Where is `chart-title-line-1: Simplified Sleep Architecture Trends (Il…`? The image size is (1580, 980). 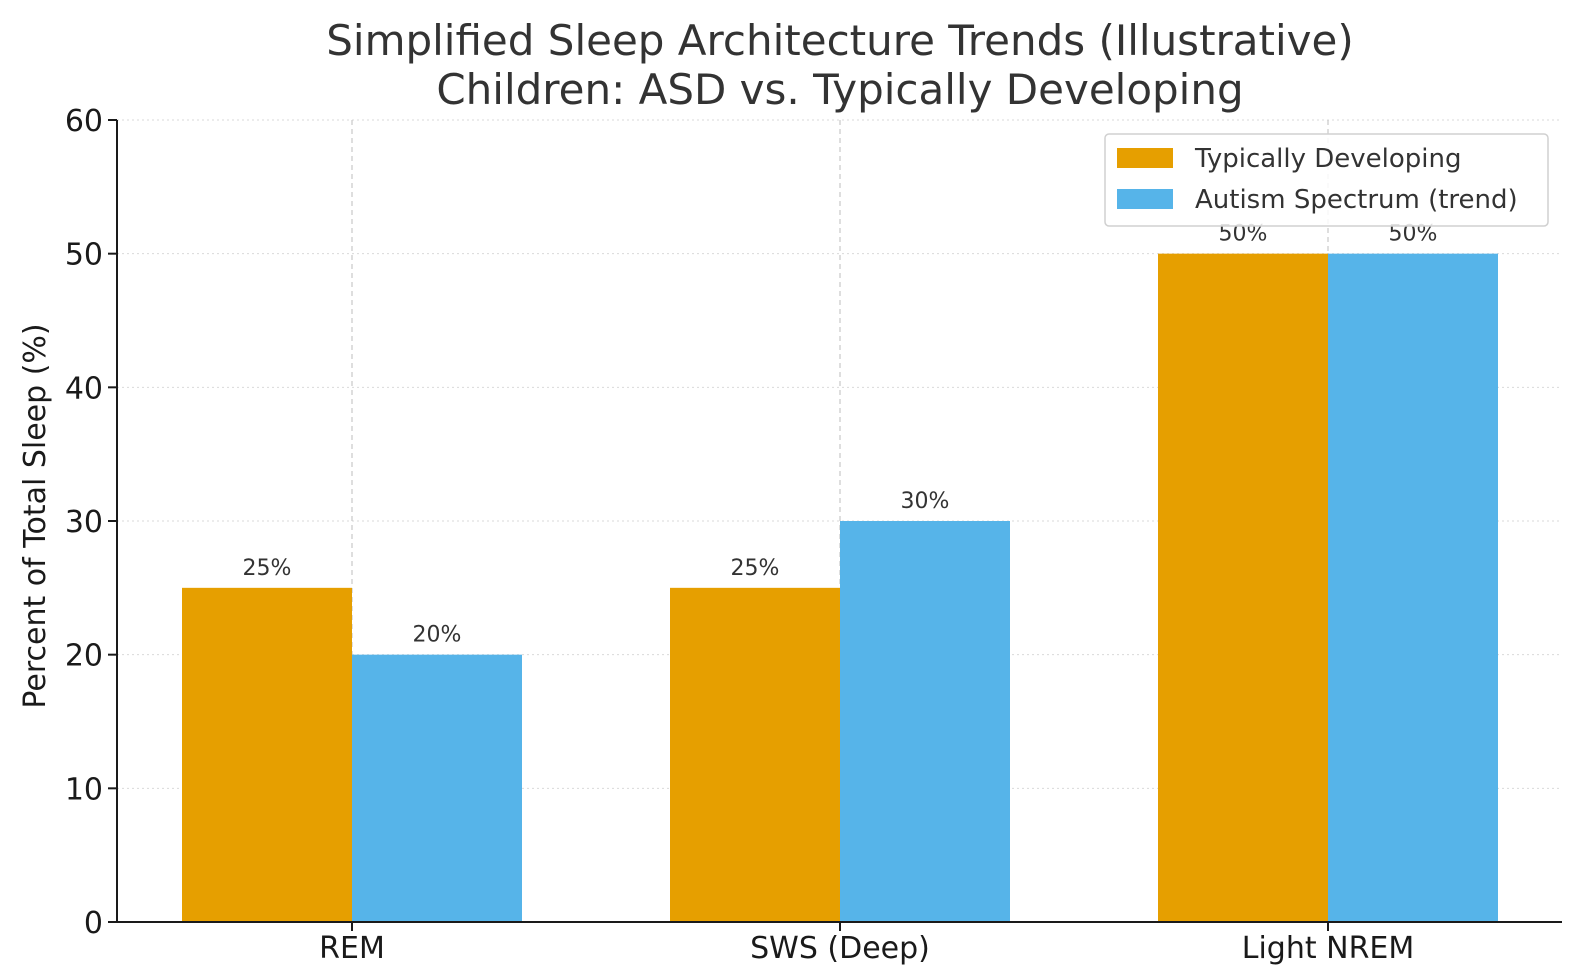
chart-title-line-1: Simplified Sleep Architecture Trends (Il… is located at coordinates (840, 40).